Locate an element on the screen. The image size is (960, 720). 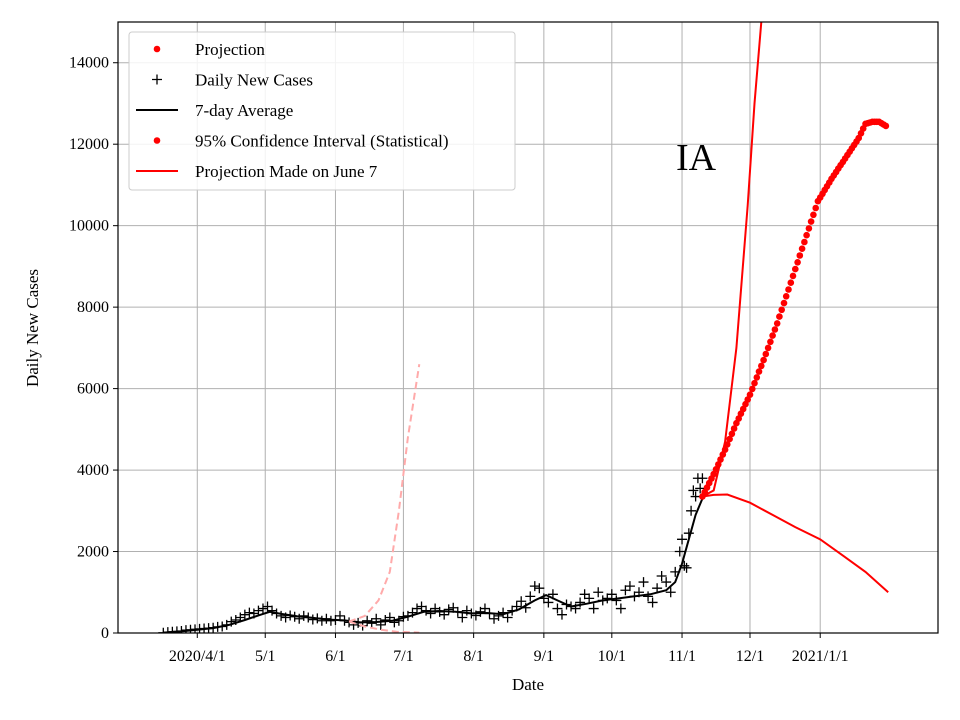
x-tick-label: 9/1 is located at coordinates (544, 656).